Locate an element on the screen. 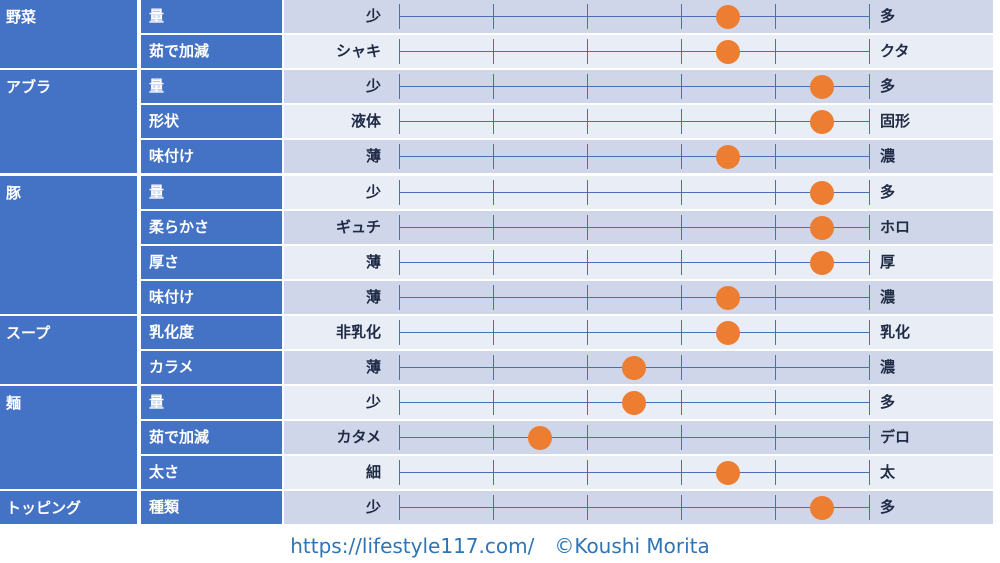  scale-right-label: 厚 is located at coordinates (888, 261).